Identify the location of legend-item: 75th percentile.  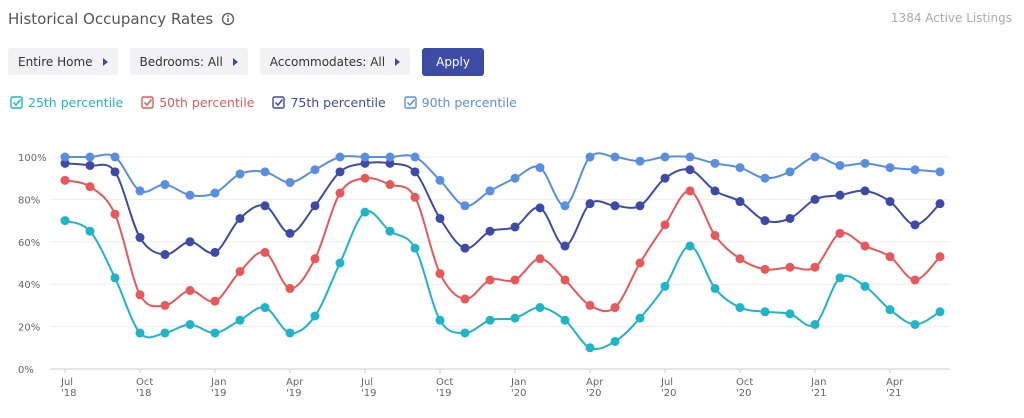
(329, 102).